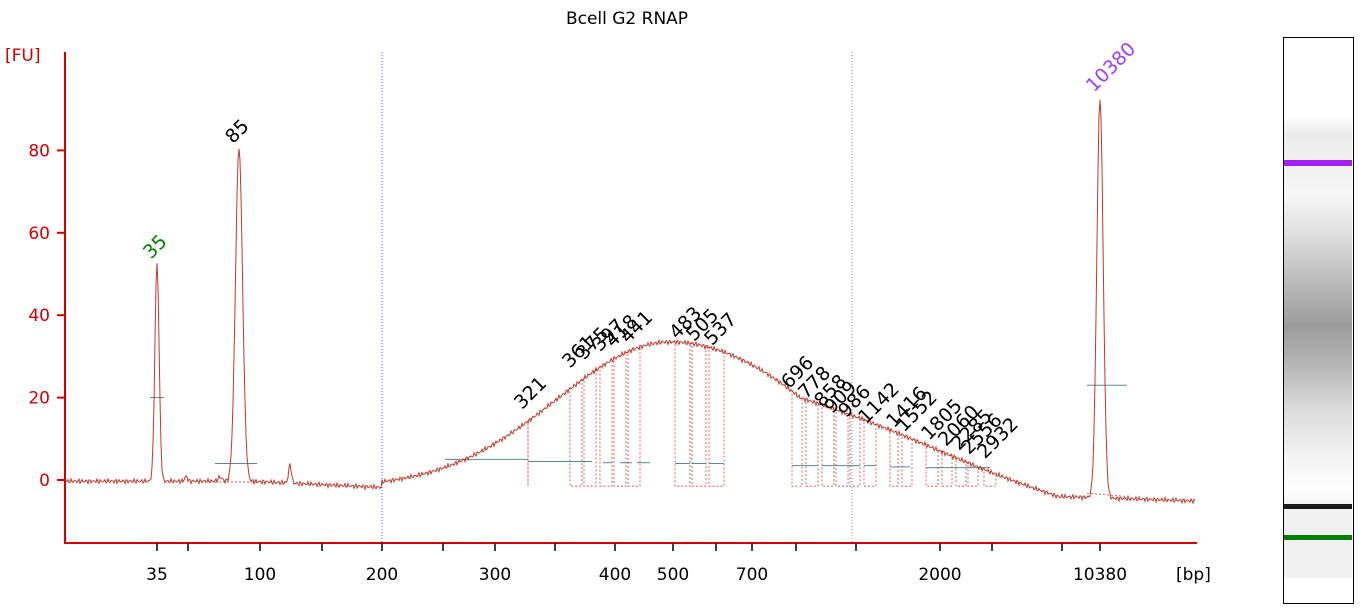  I want to click on x-tick-label: 300, so click(495, 575).